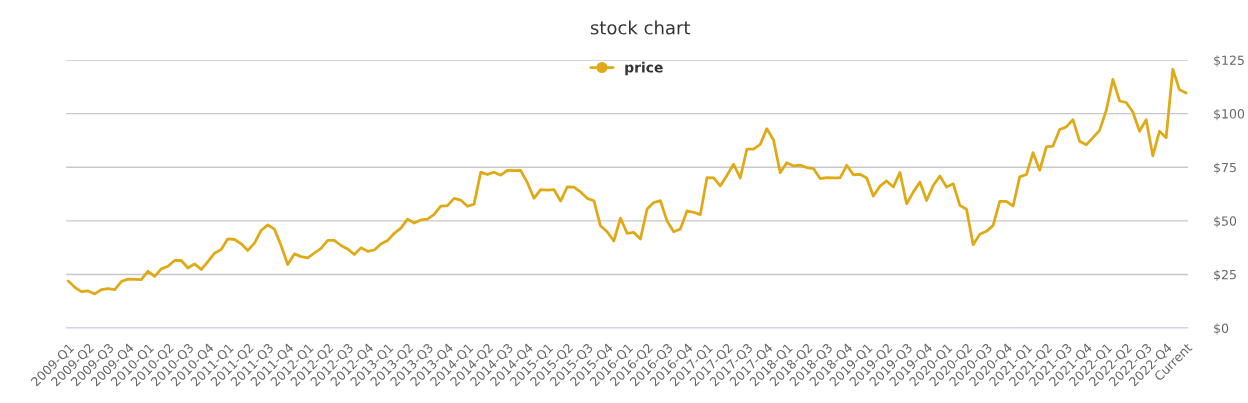 This screenshot has width=1248, height=403. What do you see at coordinates (640, 27) in the screenshot?
I see `chart-title: stock chart` at bounding box center [640, 27].